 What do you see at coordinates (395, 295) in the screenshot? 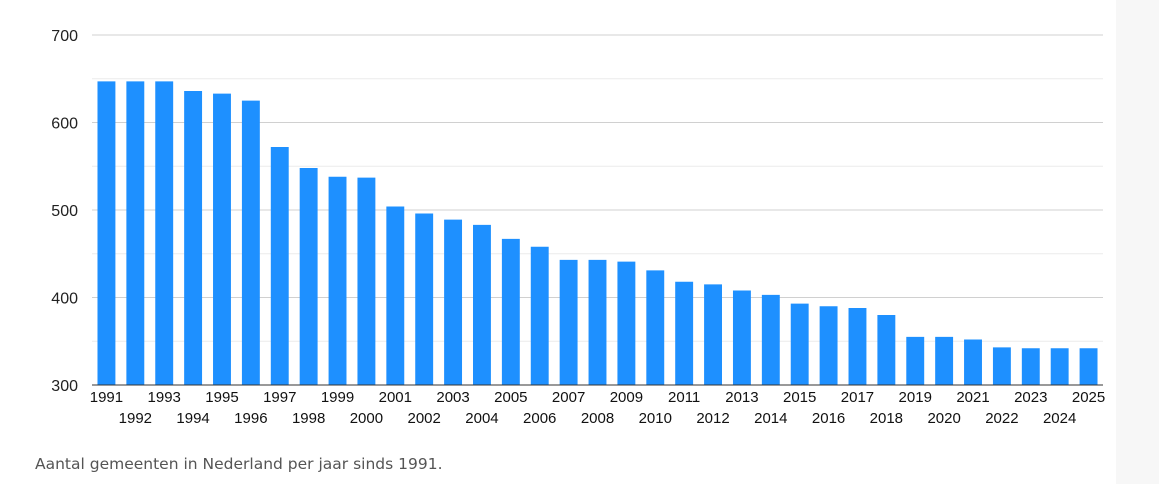
I see `bar-2001` at bounding box center [395, 295].